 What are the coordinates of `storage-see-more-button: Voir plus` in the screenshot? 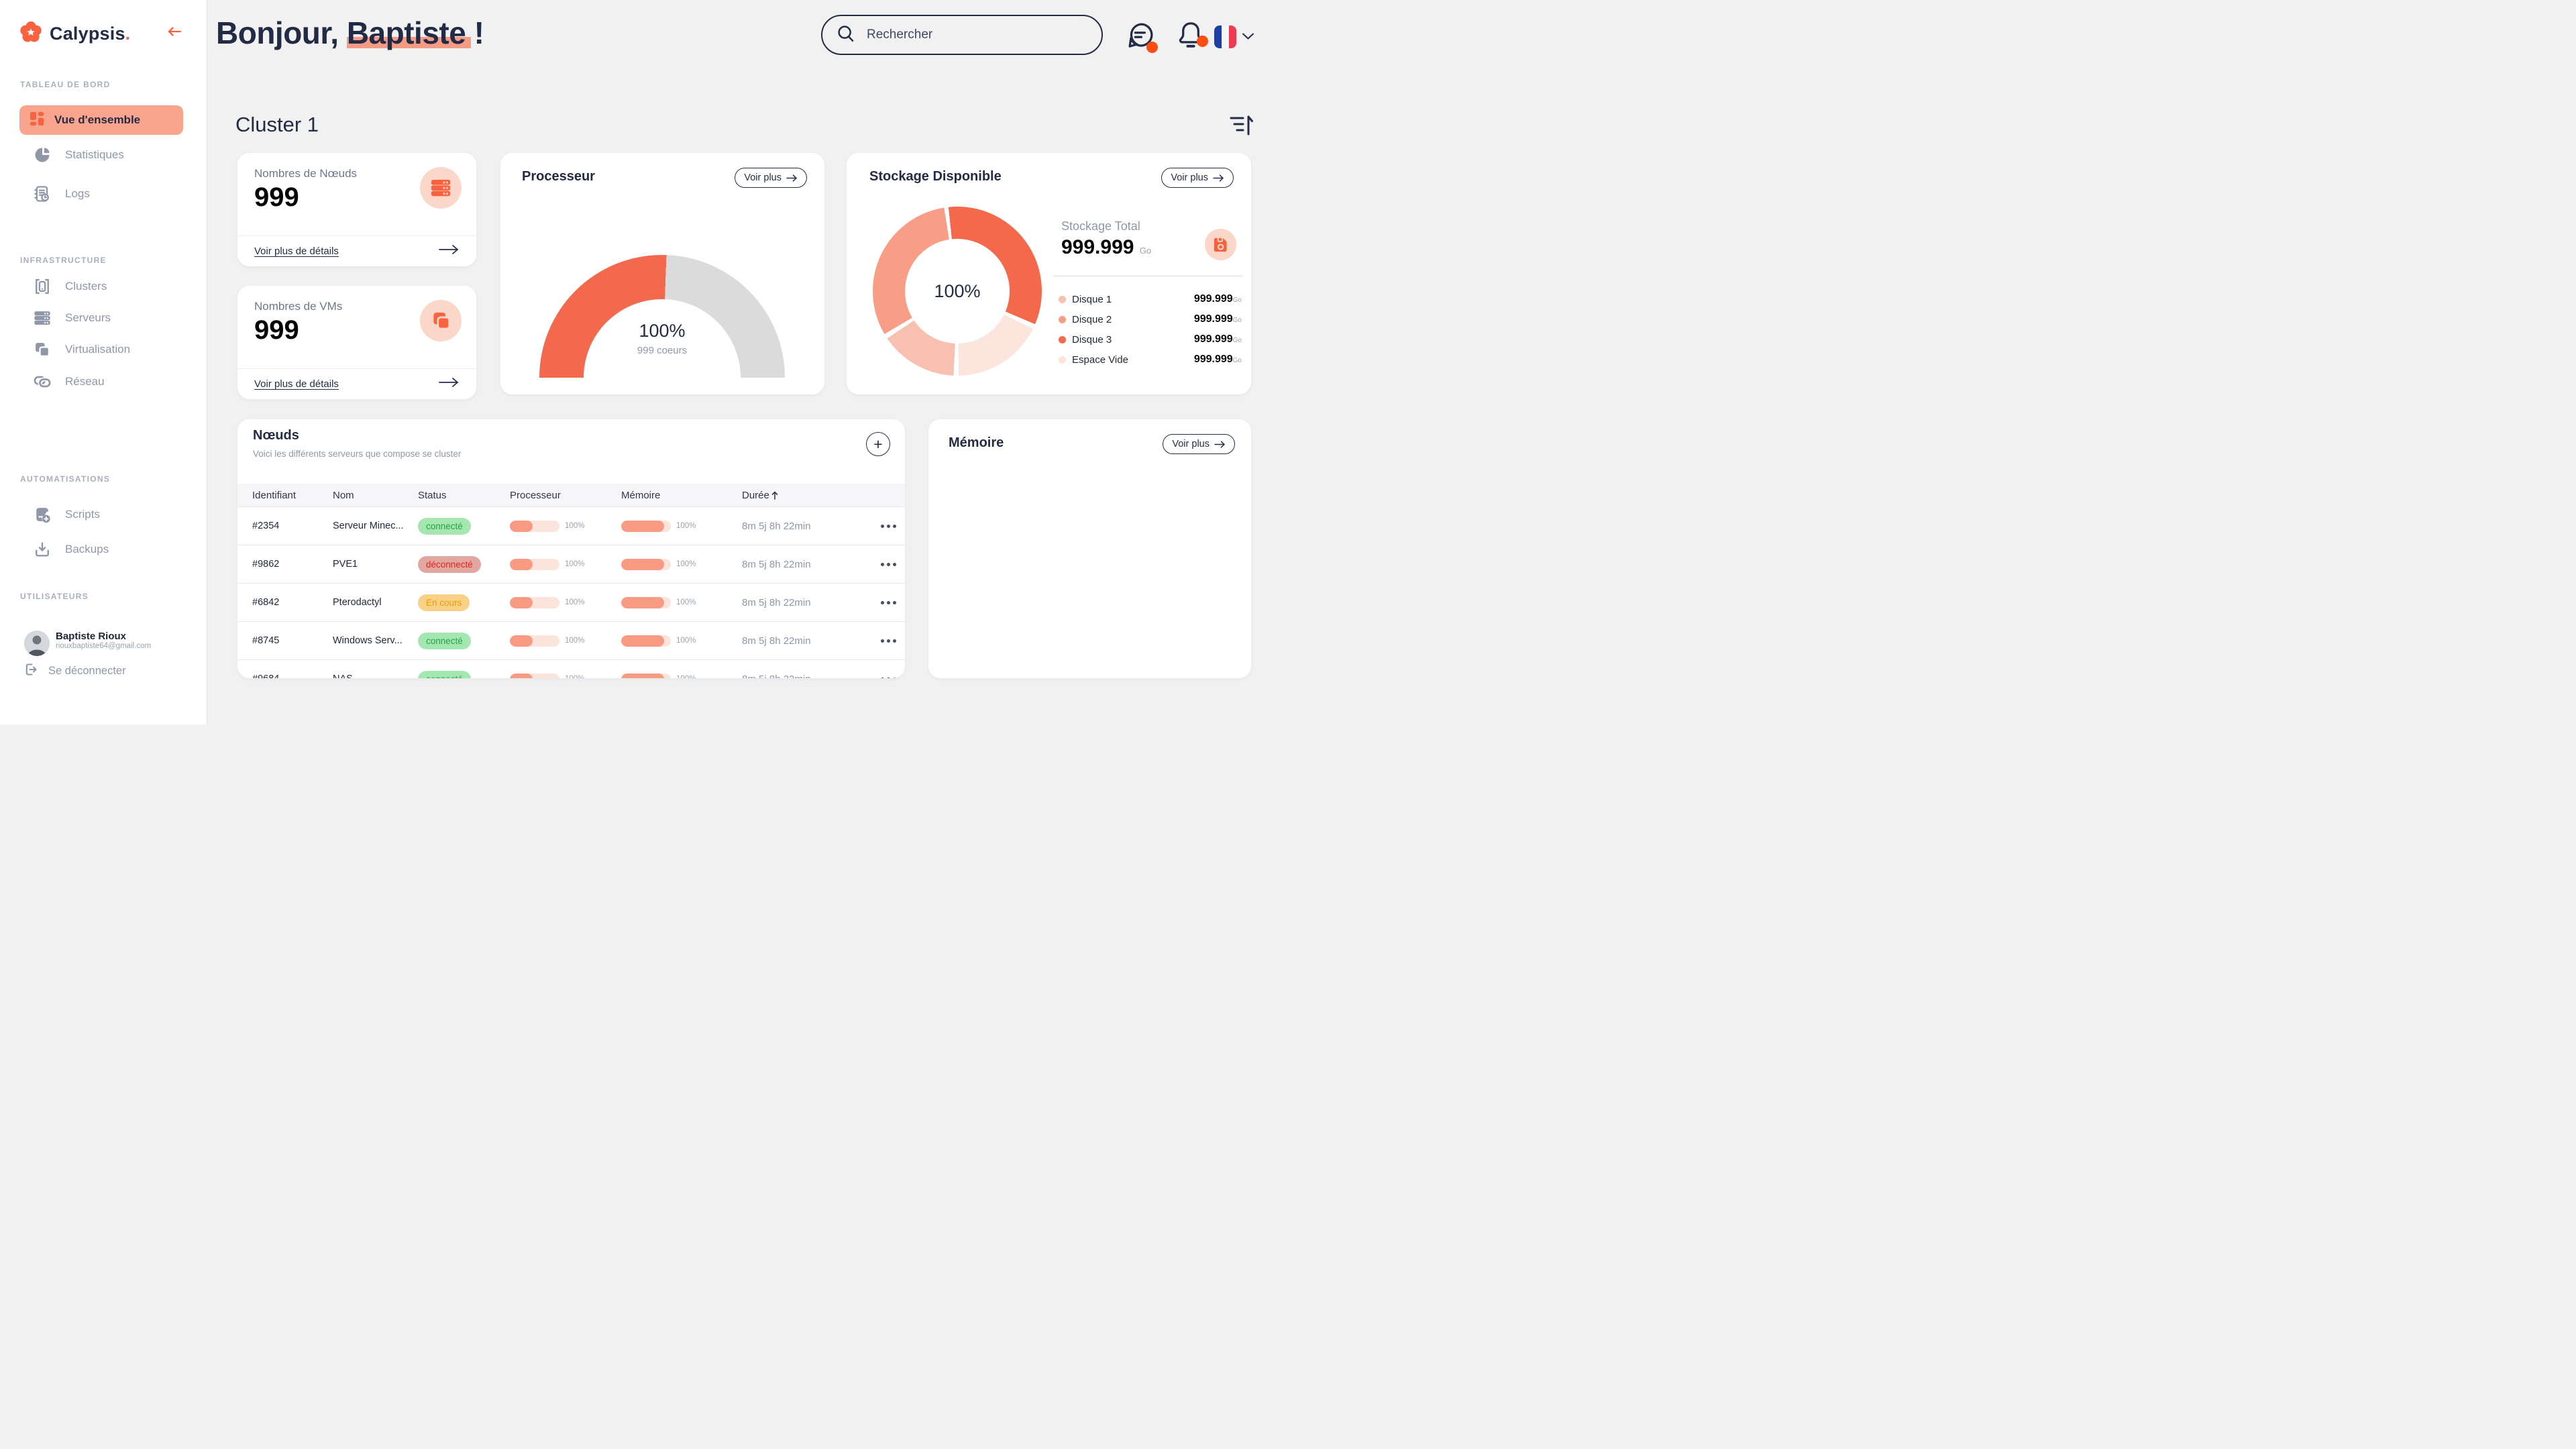 It's located at (1197, 178).